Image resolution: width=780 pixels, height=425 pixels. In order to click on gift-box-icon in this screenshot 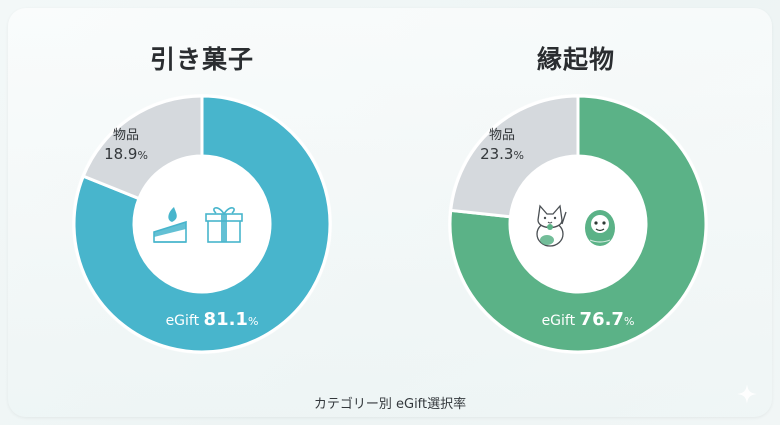, I will do `click(224, 225)`.